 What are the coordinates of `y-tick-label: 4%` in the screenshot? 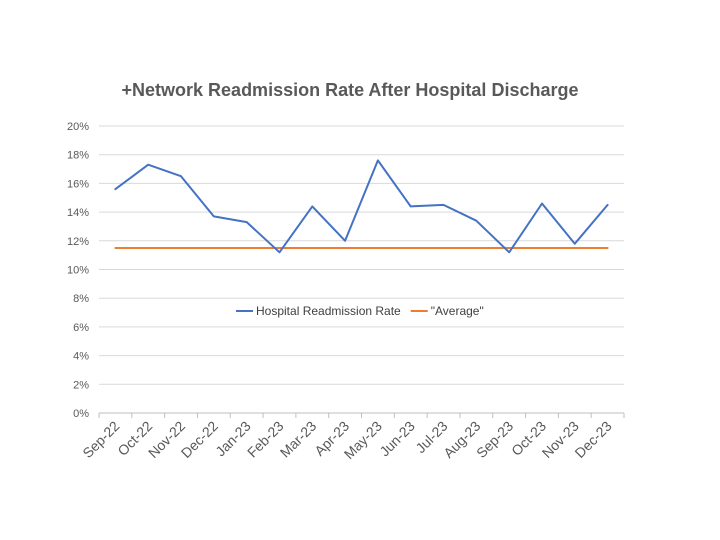 It's located at (81, 357).